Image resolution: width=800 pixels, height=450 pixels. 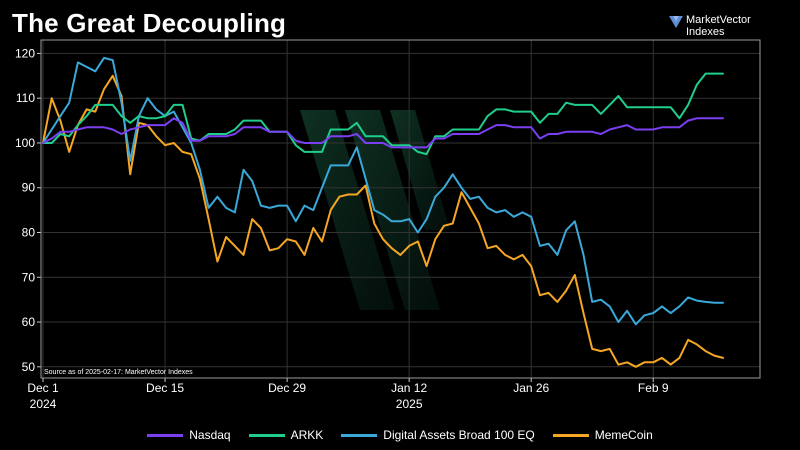 What do you see at coordinates (653, 388) in the screenshot?
I see `x-tick-label: Feb 9` at bounding box center [653, 388].